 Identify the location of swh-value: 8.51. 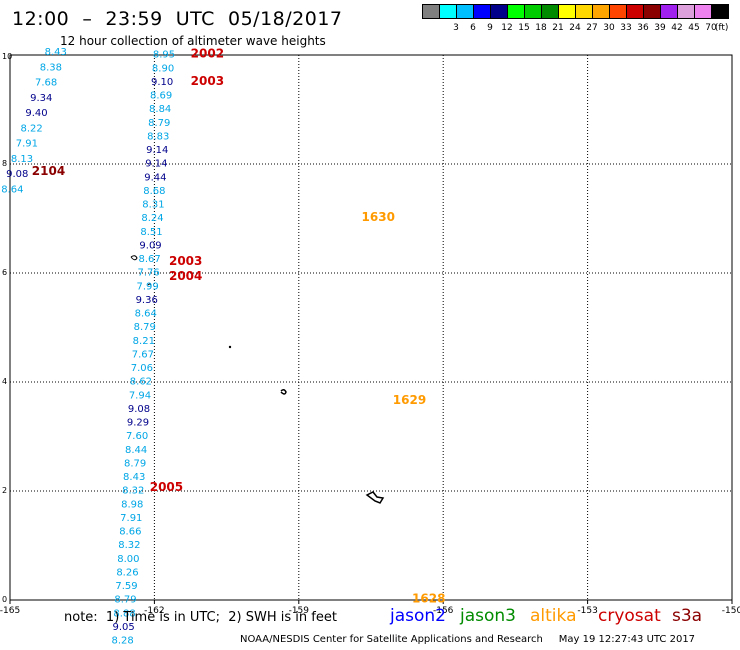
(151, 232).